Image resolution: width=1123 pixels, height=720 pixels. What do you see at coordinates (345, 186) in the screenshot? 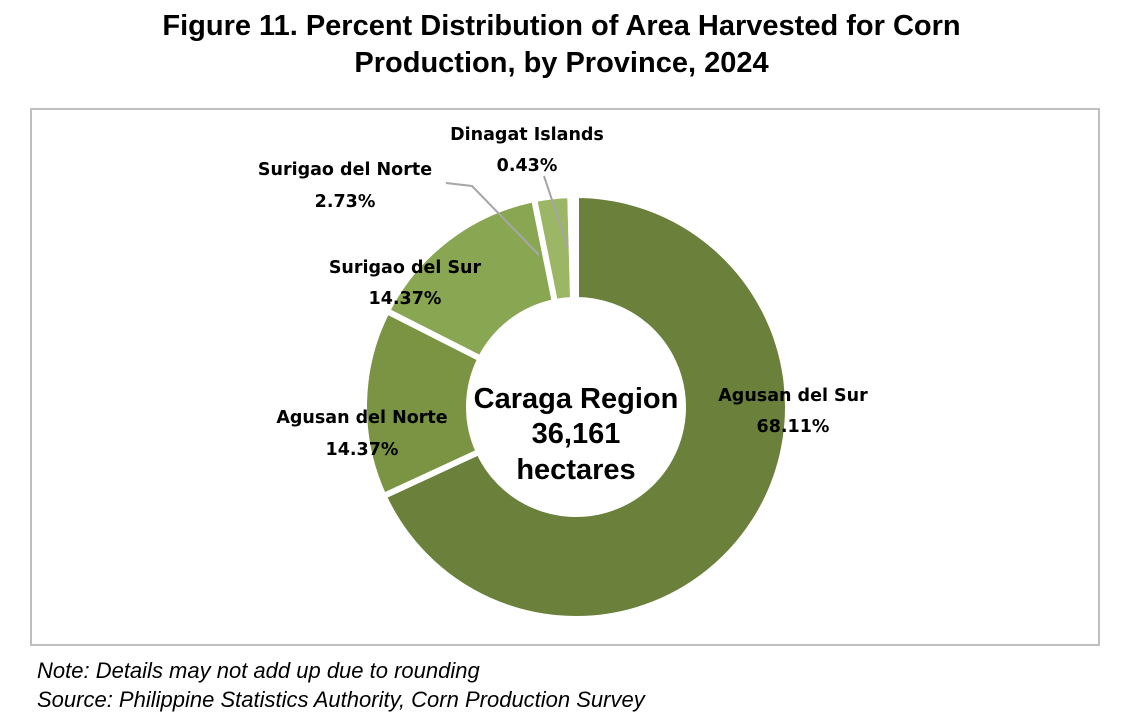
I see `data-label-surigao-del-norte: Surigao del Norte 2.73%` at bounding box center [345, 186].